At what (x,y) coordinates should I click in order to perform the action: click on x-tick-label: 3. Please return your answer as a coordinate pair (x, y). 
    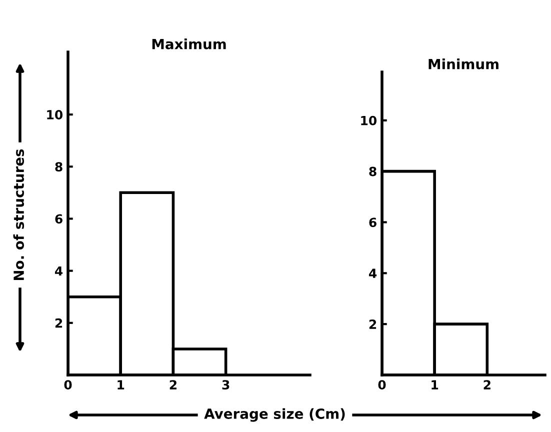
    Looking at the image, I should click on (226, 385).